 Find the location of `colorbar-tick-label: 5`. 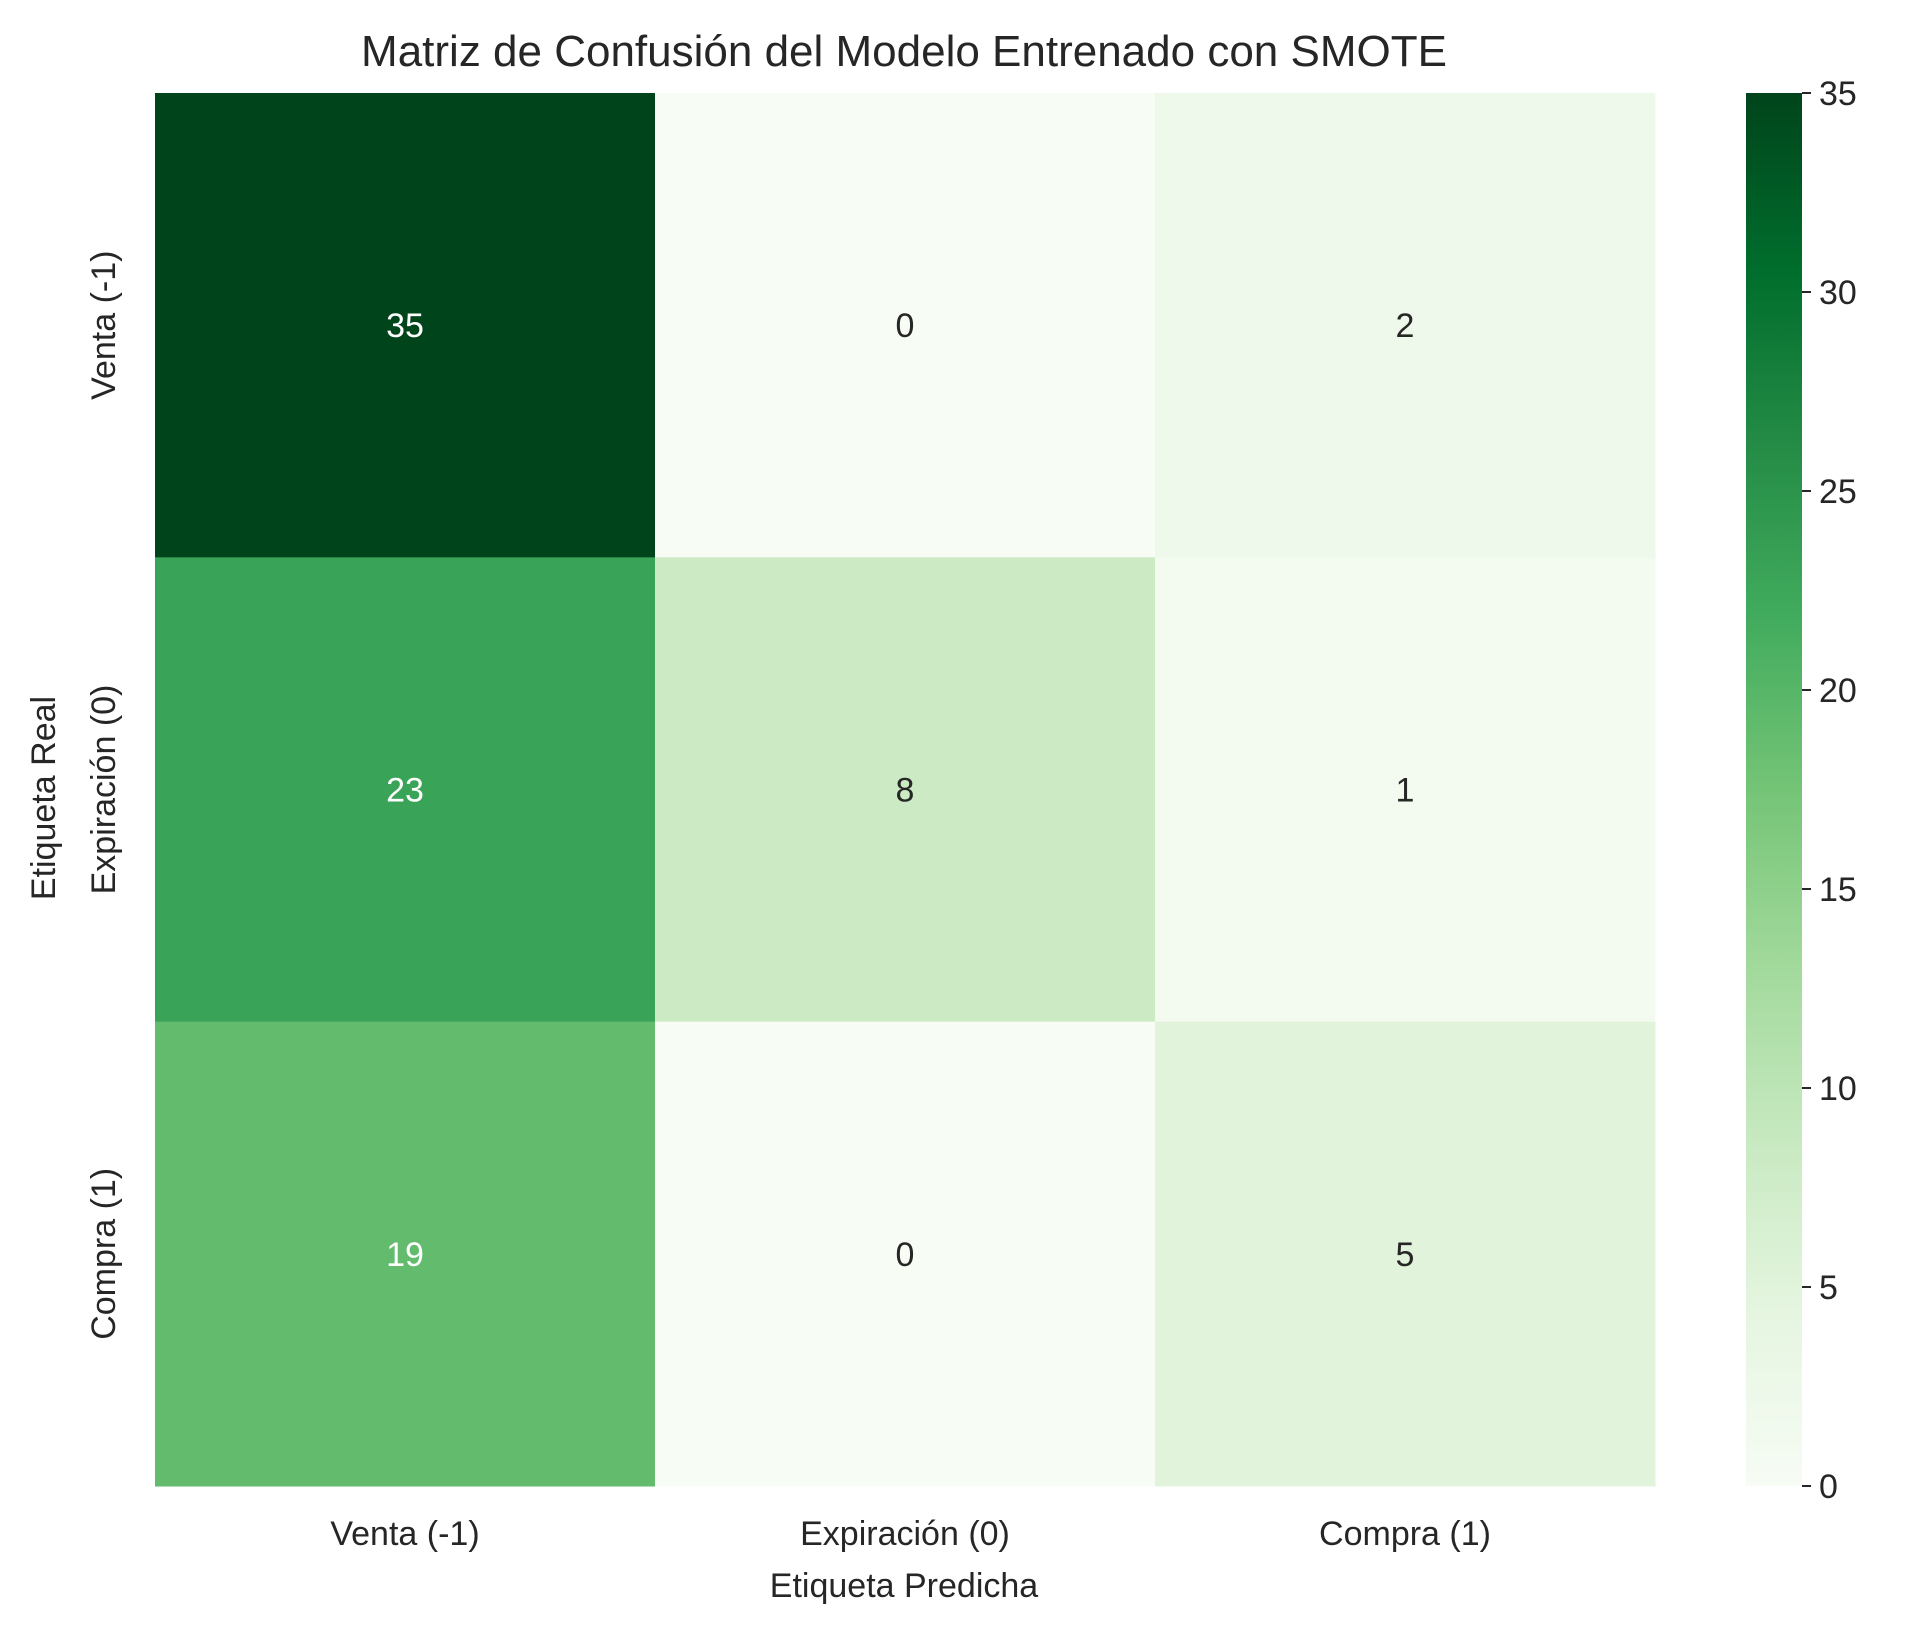

colorbar-tick-label: 5 is located at coordinates (1828, 1288).